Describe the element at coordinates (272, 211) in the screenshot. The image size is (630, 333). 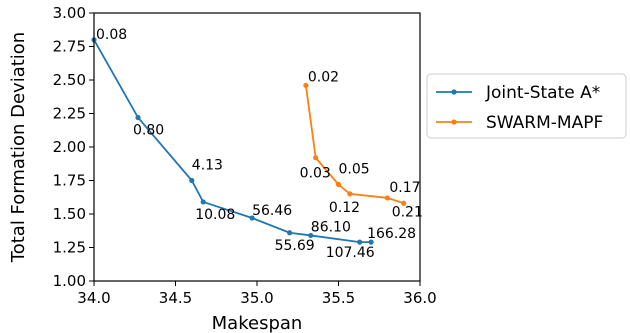
I see `data-label: 56.46` at that location.